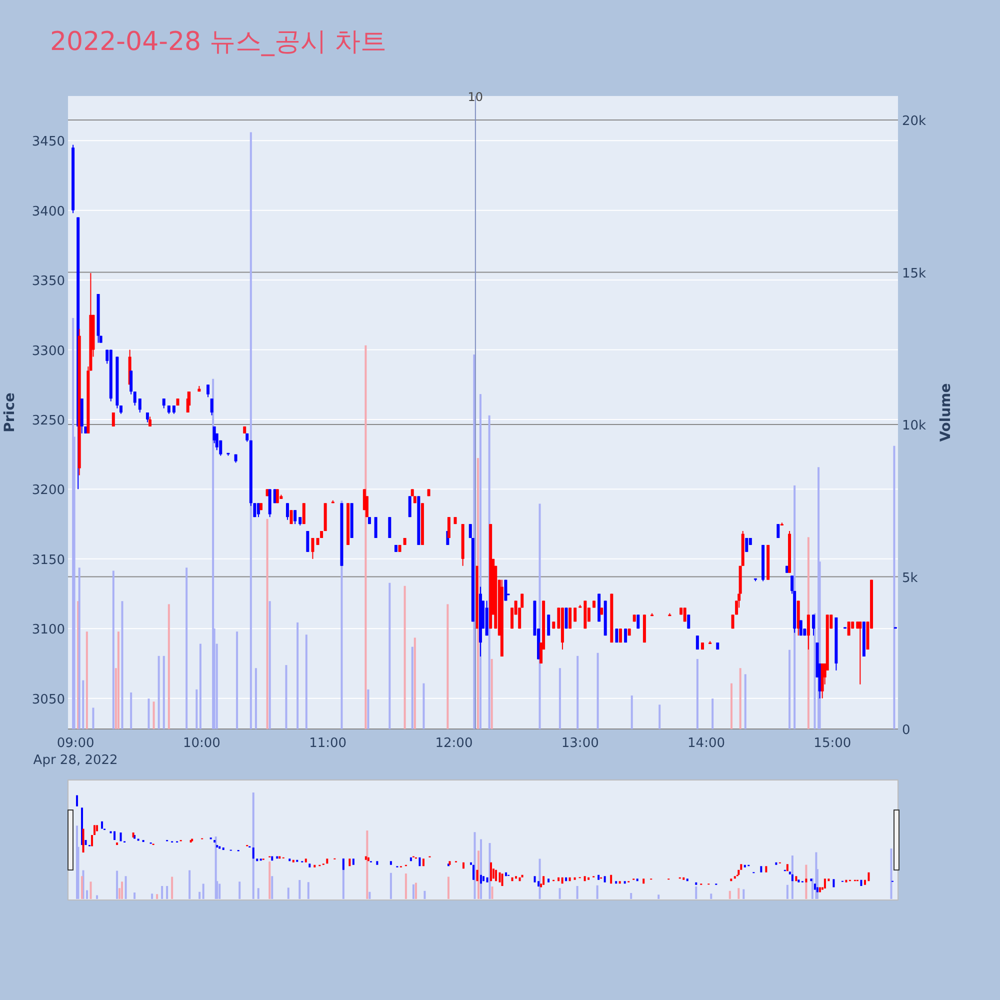 This screenshot has width=1000, height=1000. I want to click on y2-tick-label: 0, so click(906, 730).